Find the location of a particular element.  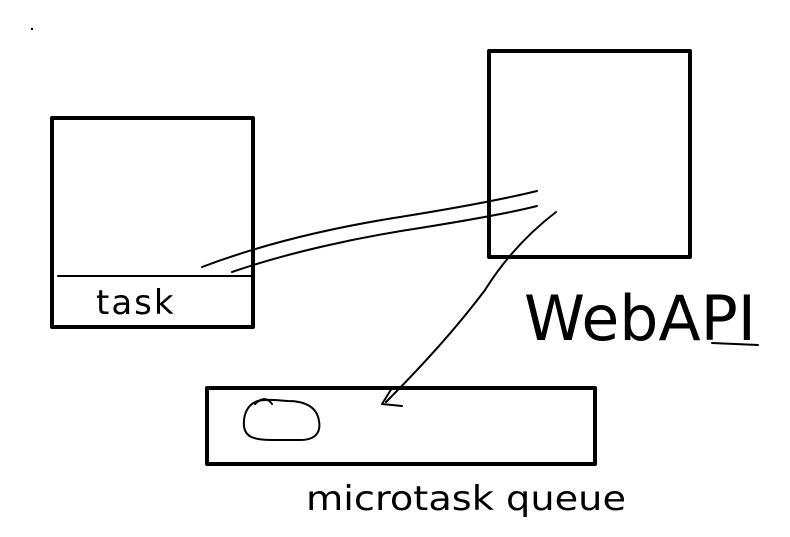

web-api-box-outline is located at coordinates (589, 154).